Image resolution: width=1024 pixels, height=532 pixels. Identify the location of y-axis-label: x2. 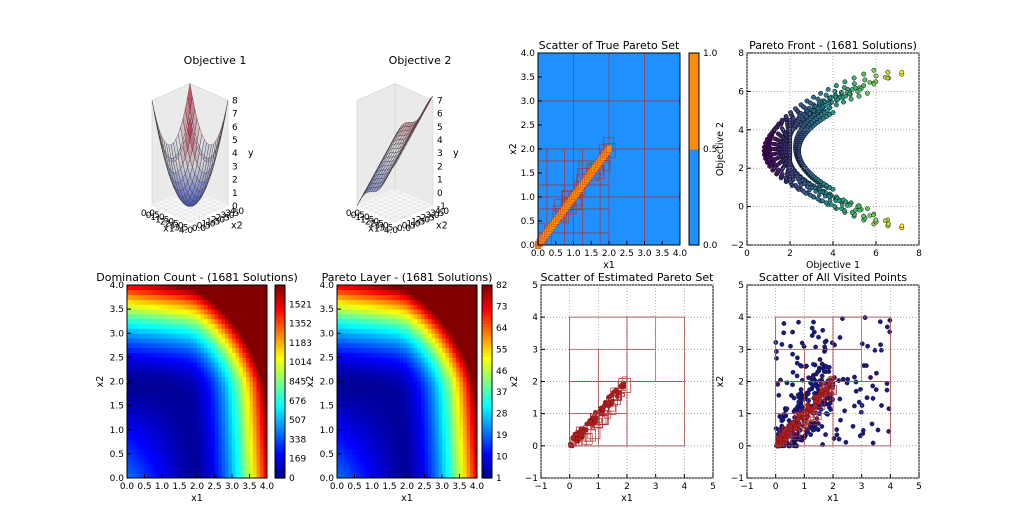
(237, 225).